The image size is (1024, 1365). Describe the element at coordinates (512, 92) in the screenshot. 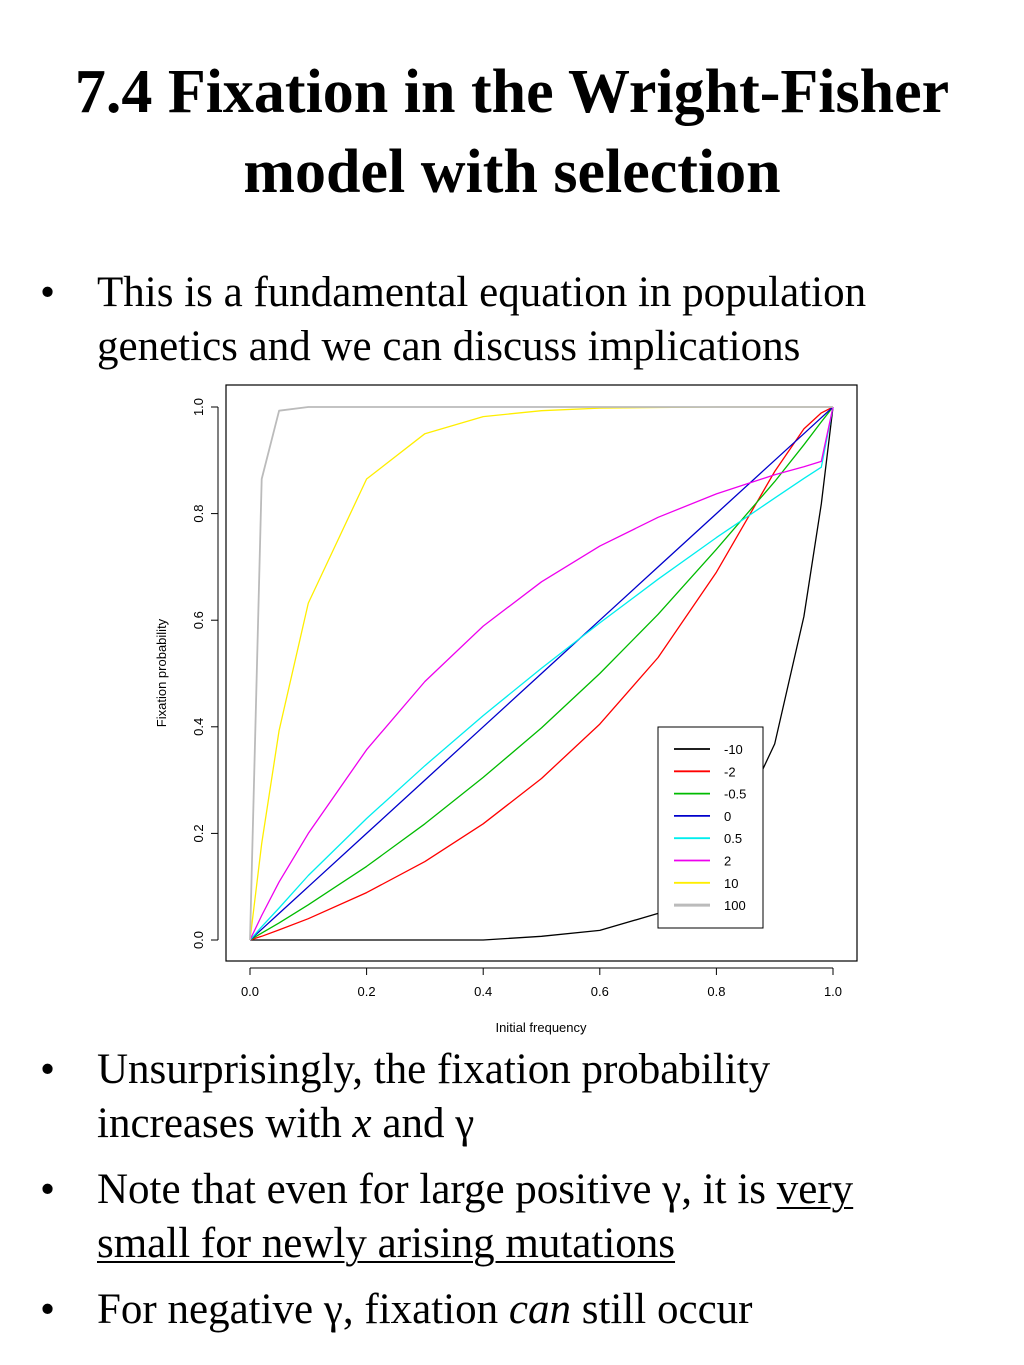

I see `slide-title-line-1: 7.4 Fixation in the Wright-Fisher` at that location.